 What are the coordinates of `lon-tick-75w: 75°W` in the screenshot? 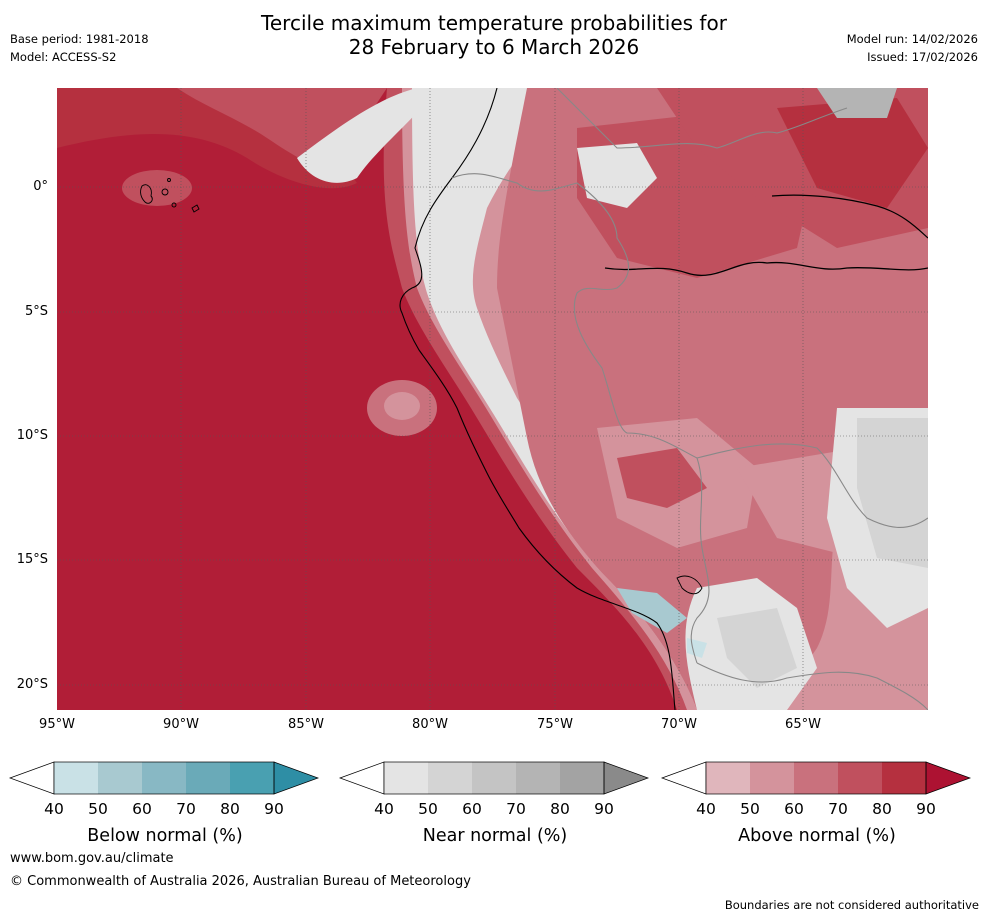 It's located at (555, 724).